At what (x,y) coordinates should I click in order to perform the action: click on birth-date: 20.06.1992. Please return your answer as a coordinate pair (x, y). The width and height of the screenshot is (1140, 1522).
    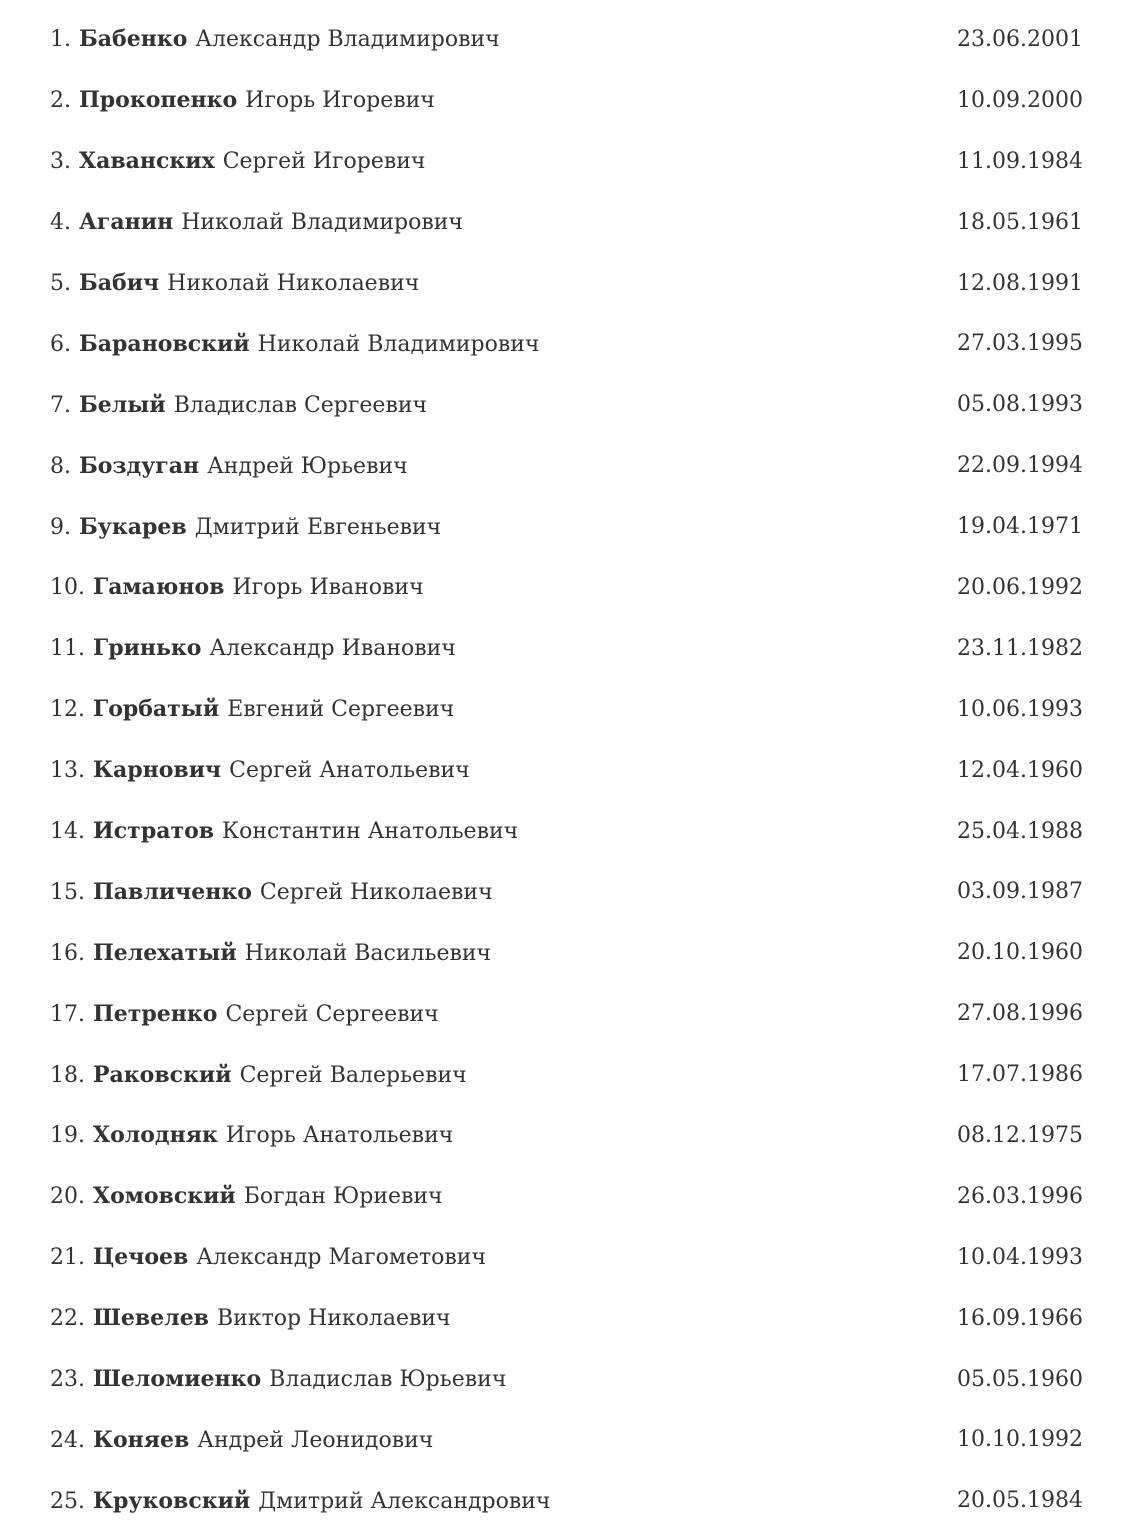
    Looking at the image, I should click on (1020, 587).